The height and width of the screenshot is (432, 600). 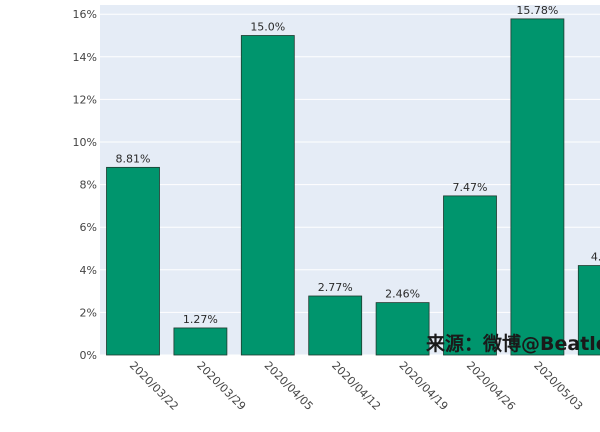 What do you see at coordinates (402, 294) in the screenshot?
I see `data-label: 2.46%` at bounding box center [402, 294].